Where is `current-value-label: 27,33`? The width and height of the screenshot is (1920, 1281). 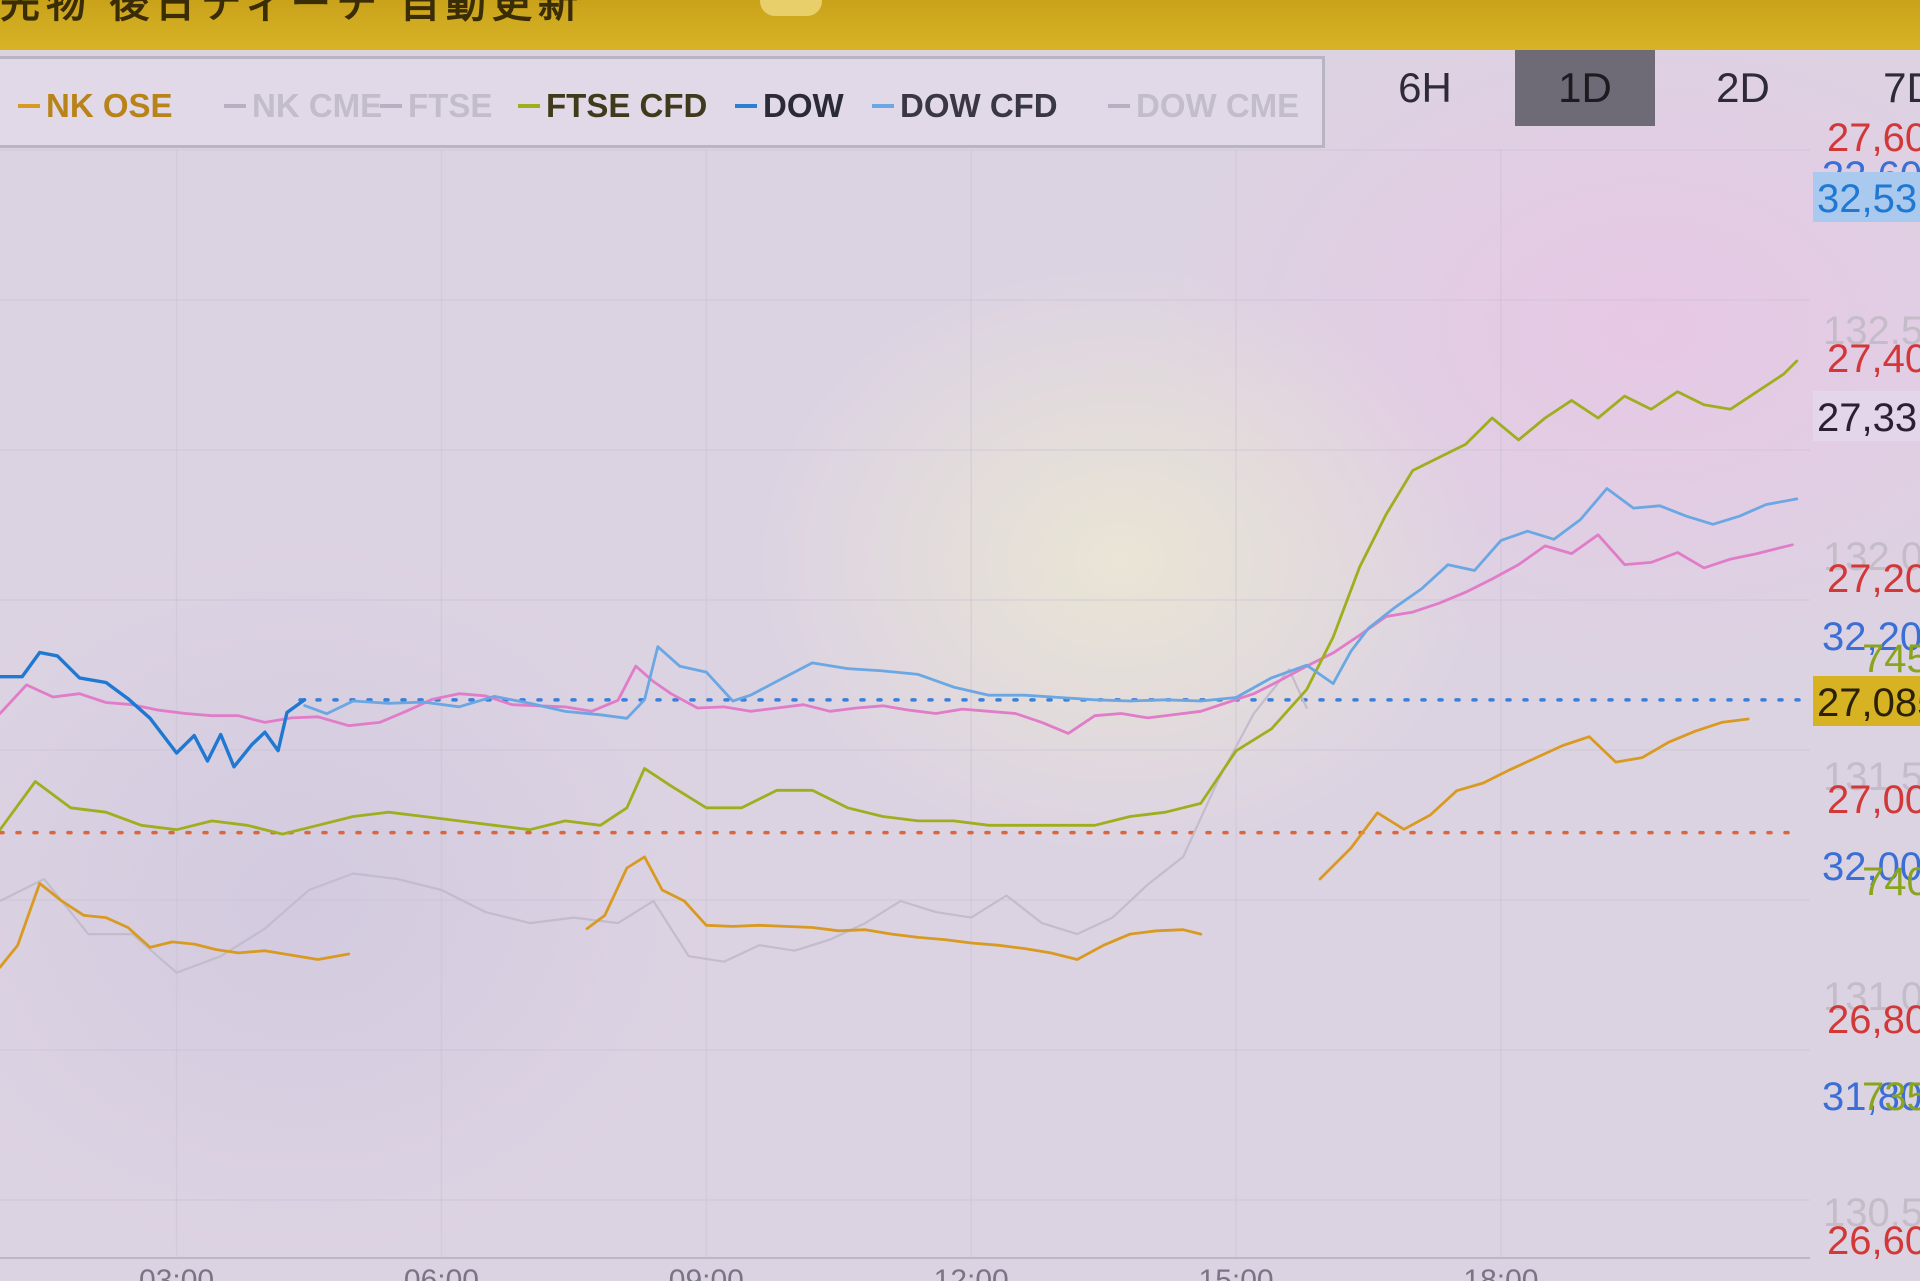 current-value-label: 27,33 is located at coordinates (1867, 418).